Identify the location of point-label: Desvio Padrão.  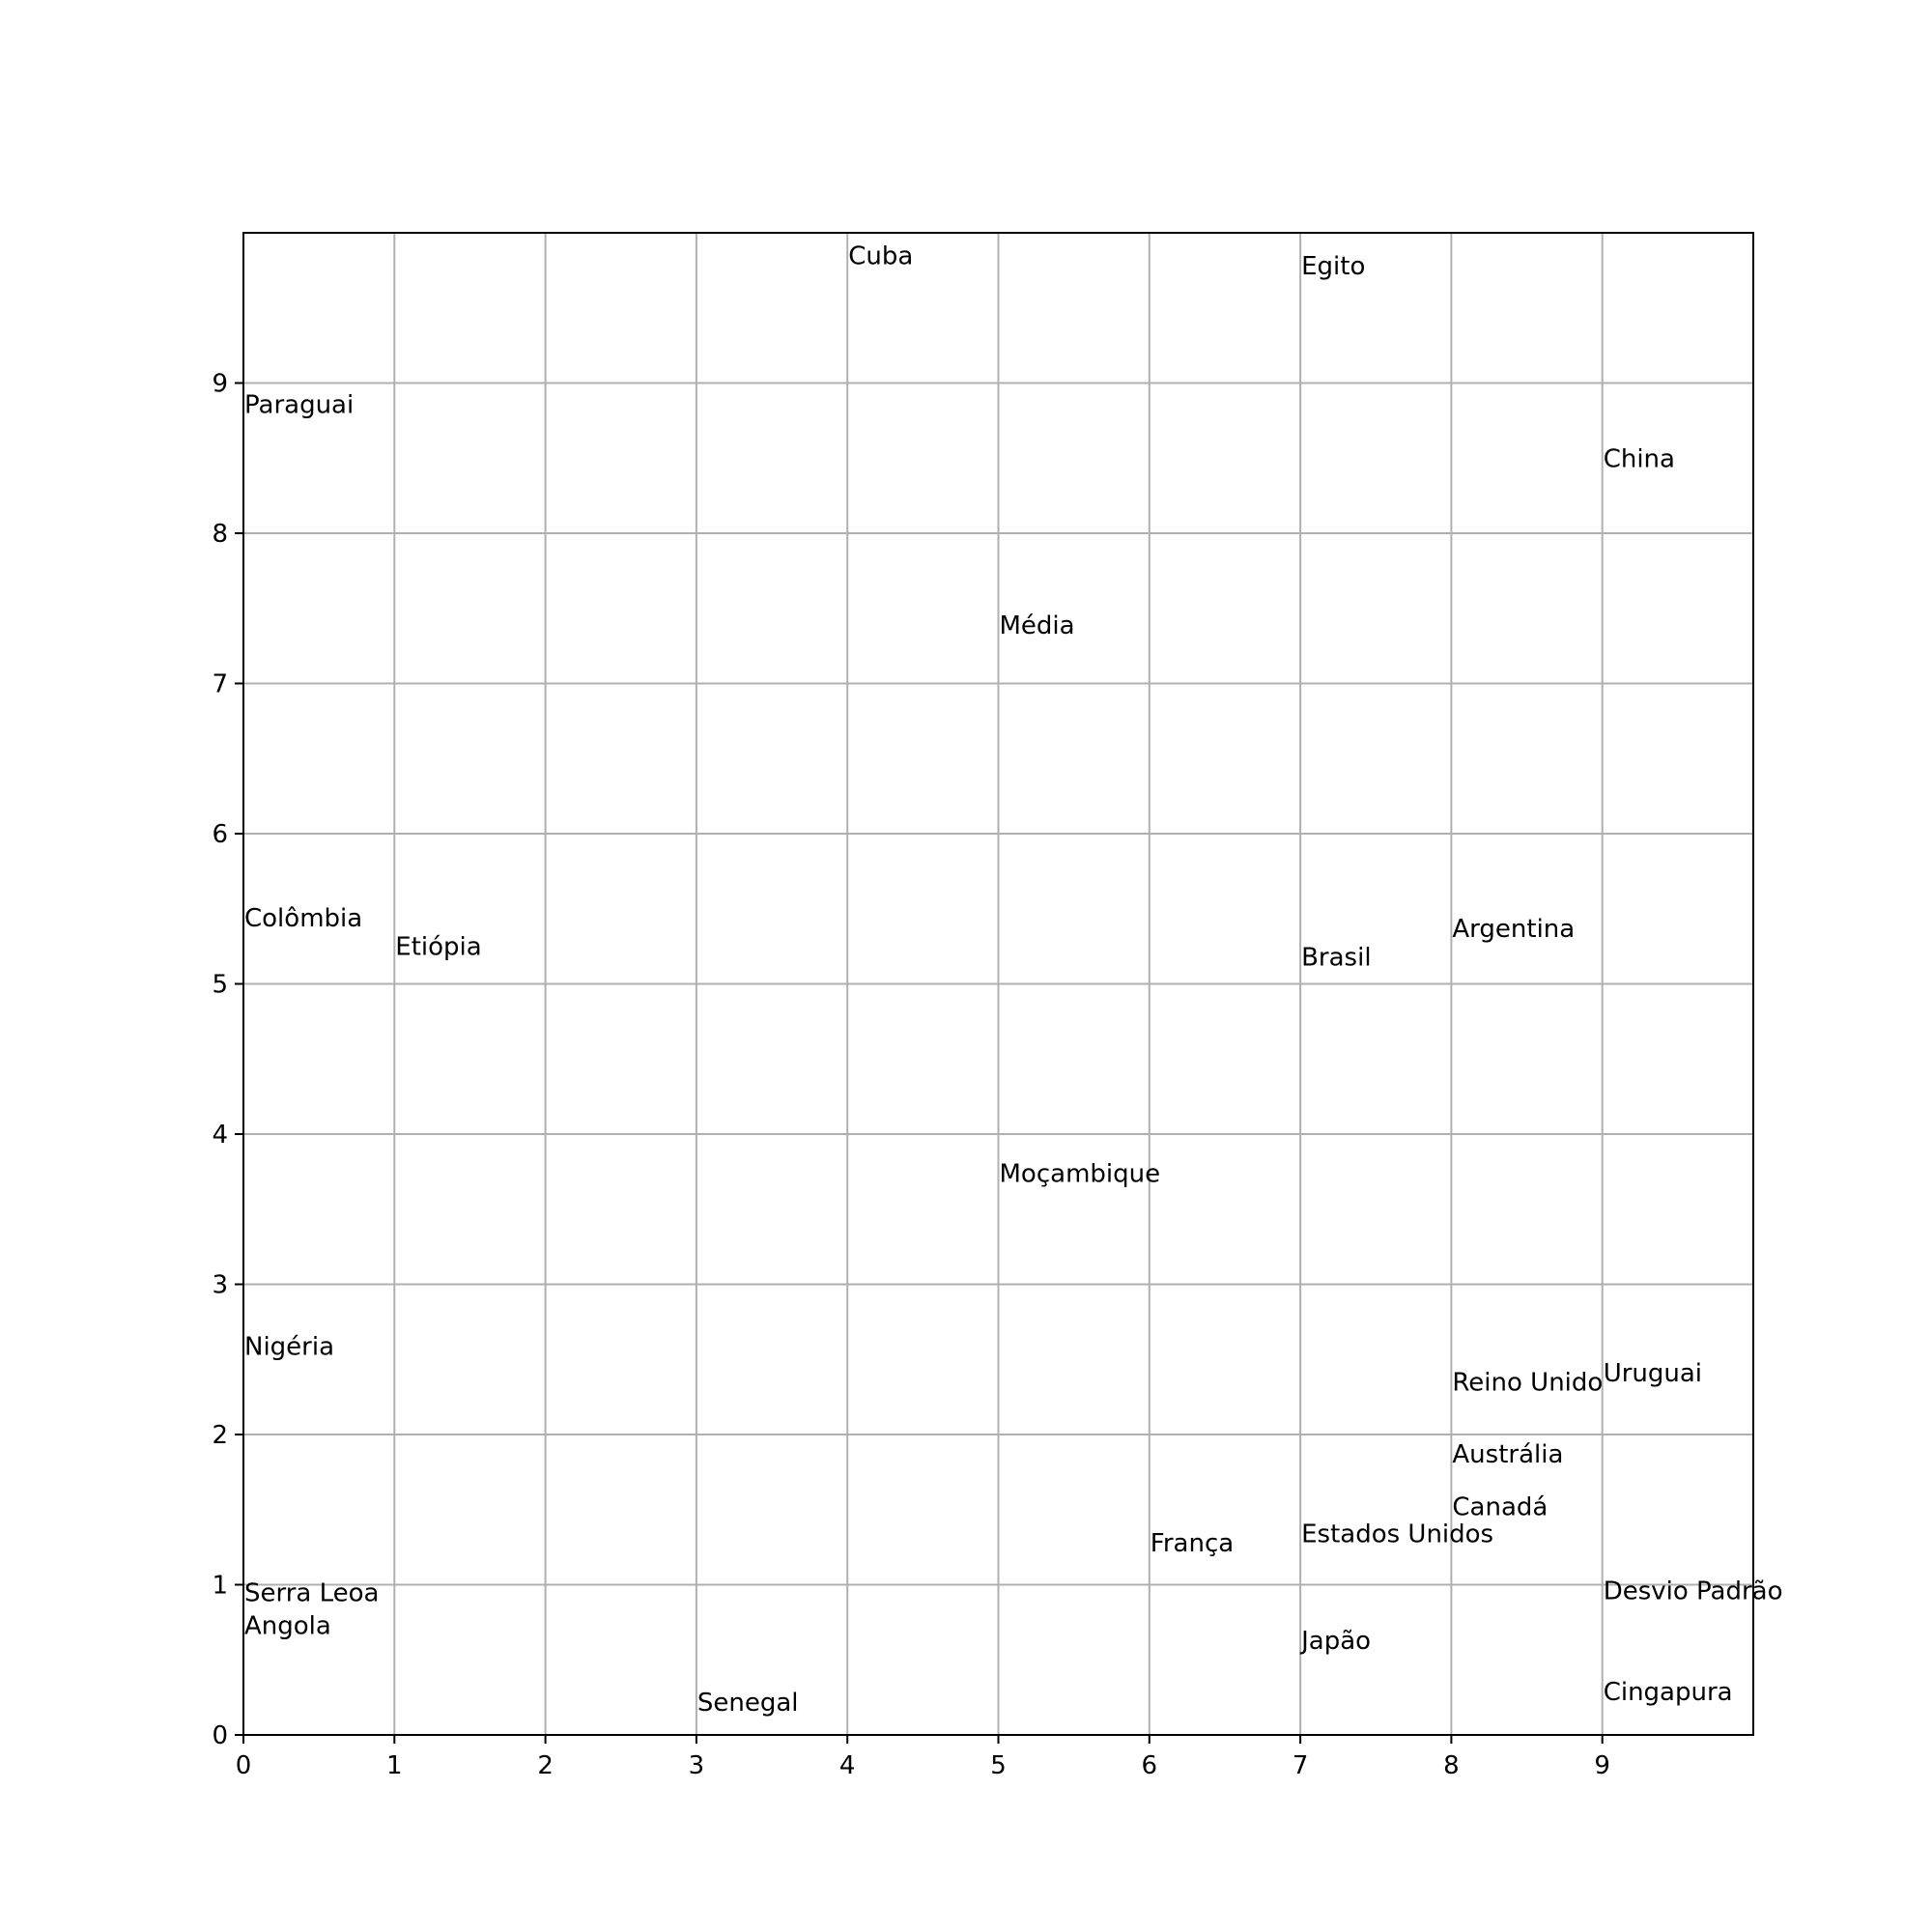
(1693, 1591).